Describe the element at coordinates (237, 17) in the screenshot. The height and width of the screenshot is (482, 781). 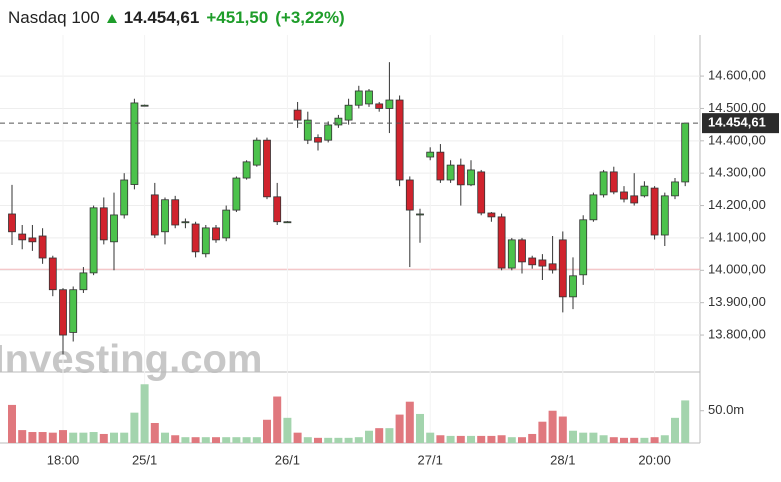
I see `change: +451,50` at that location.